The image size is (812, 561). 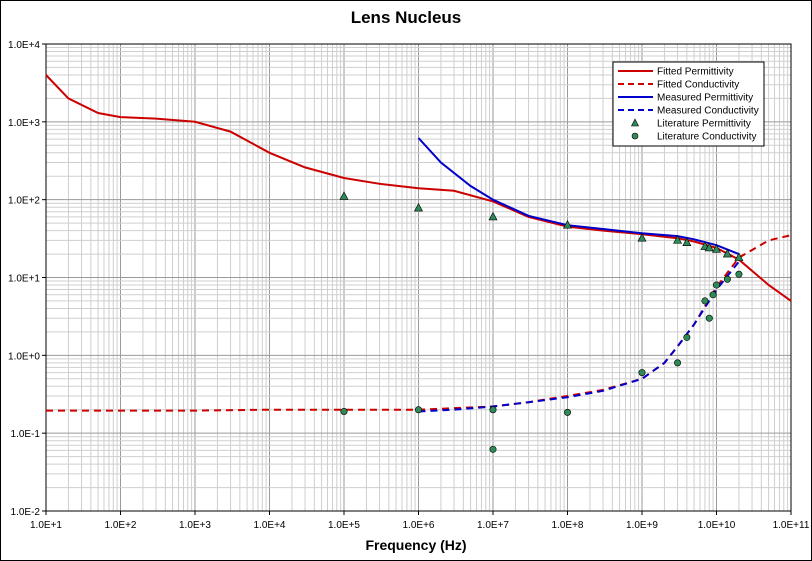 What do you see at coordinates (579, 336) in the screenshot?
I see `series-line-measured-conductivity` at bounding box center [579, 336].